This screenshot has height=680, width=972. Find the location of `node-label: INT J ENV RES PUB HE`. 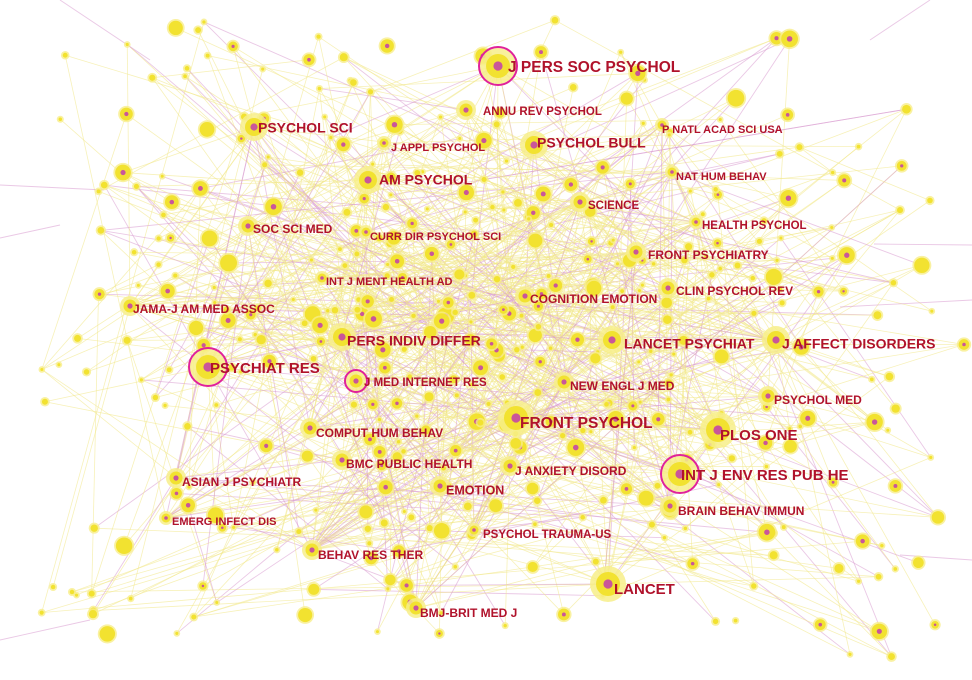

node-label: INT J ENV RES PUB HE is located at coordinates (765, 475).